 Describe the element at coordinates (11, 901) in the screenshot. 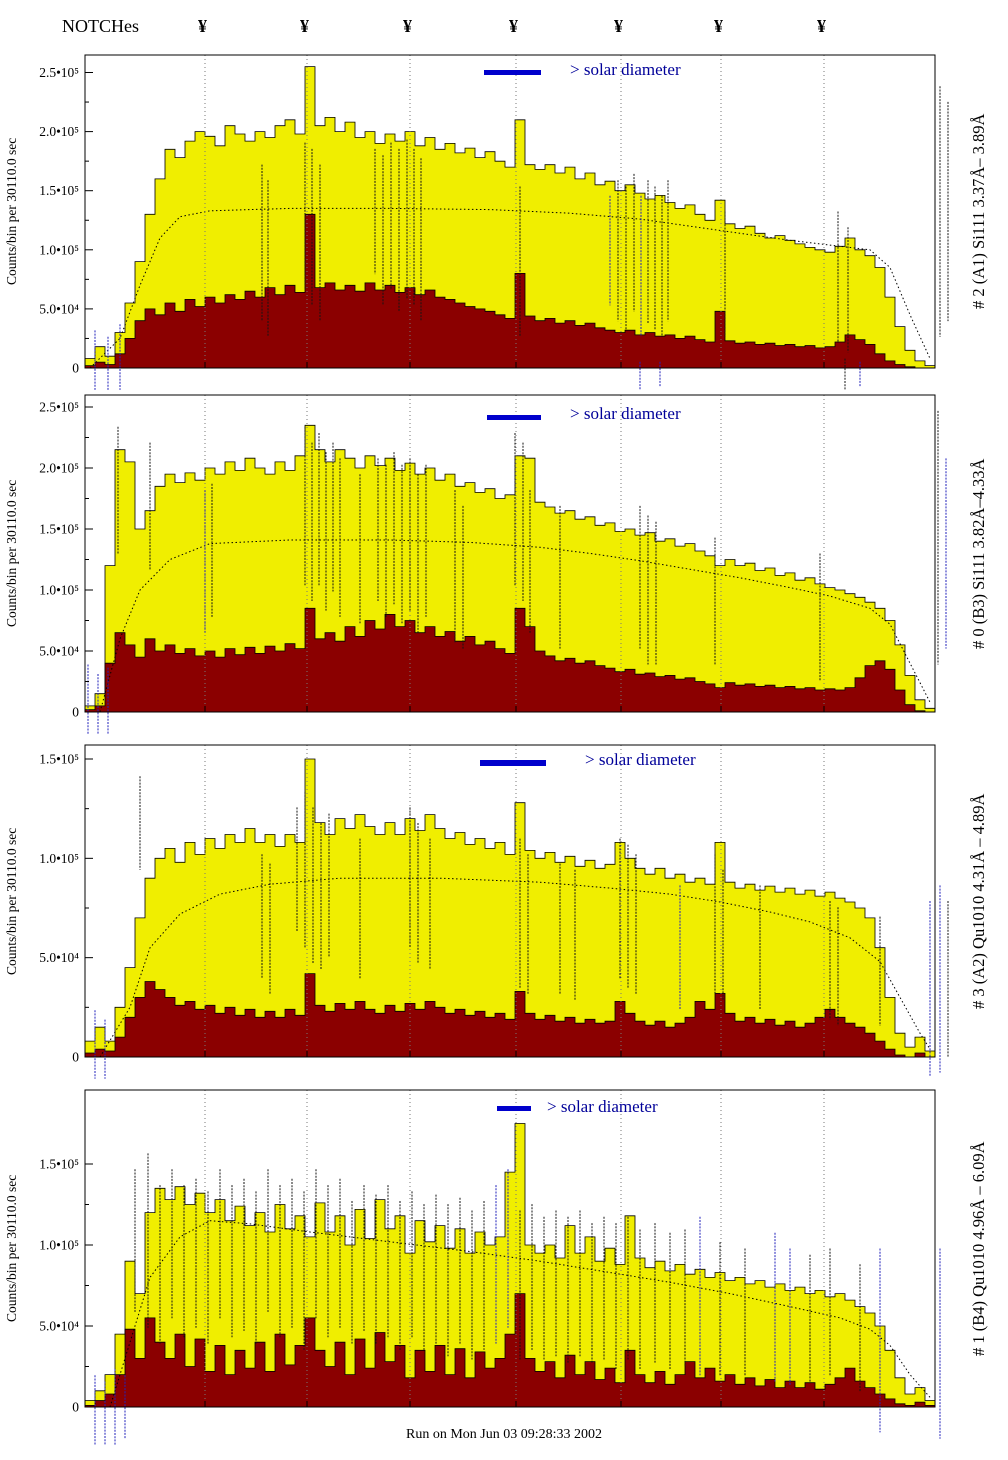

I see `y-axis-label-panel3: Counts/bin per 30110.0 sec` at that location.